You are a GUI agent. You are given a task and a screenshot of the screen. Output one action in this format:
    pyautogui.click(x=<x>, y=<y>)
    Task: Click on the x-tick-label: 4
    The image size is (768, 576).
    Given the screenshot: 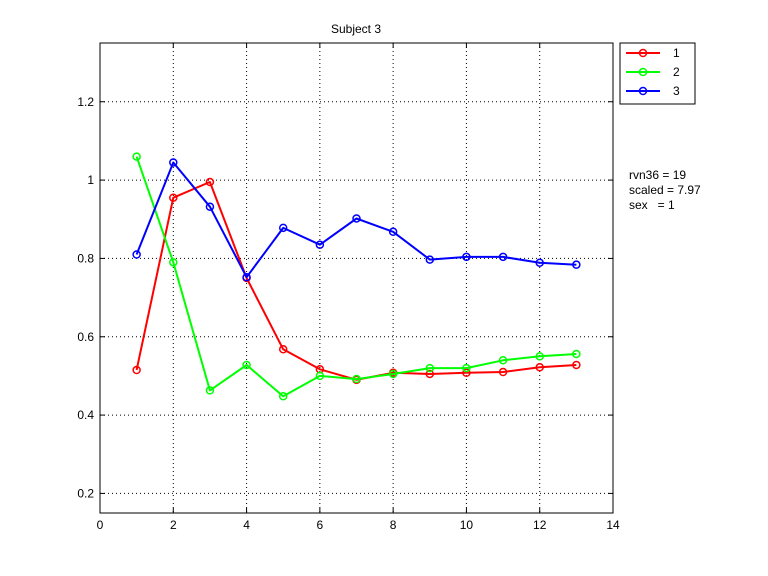 What is the action you would take?
    pyautogui.click(x=246, y=525)
    